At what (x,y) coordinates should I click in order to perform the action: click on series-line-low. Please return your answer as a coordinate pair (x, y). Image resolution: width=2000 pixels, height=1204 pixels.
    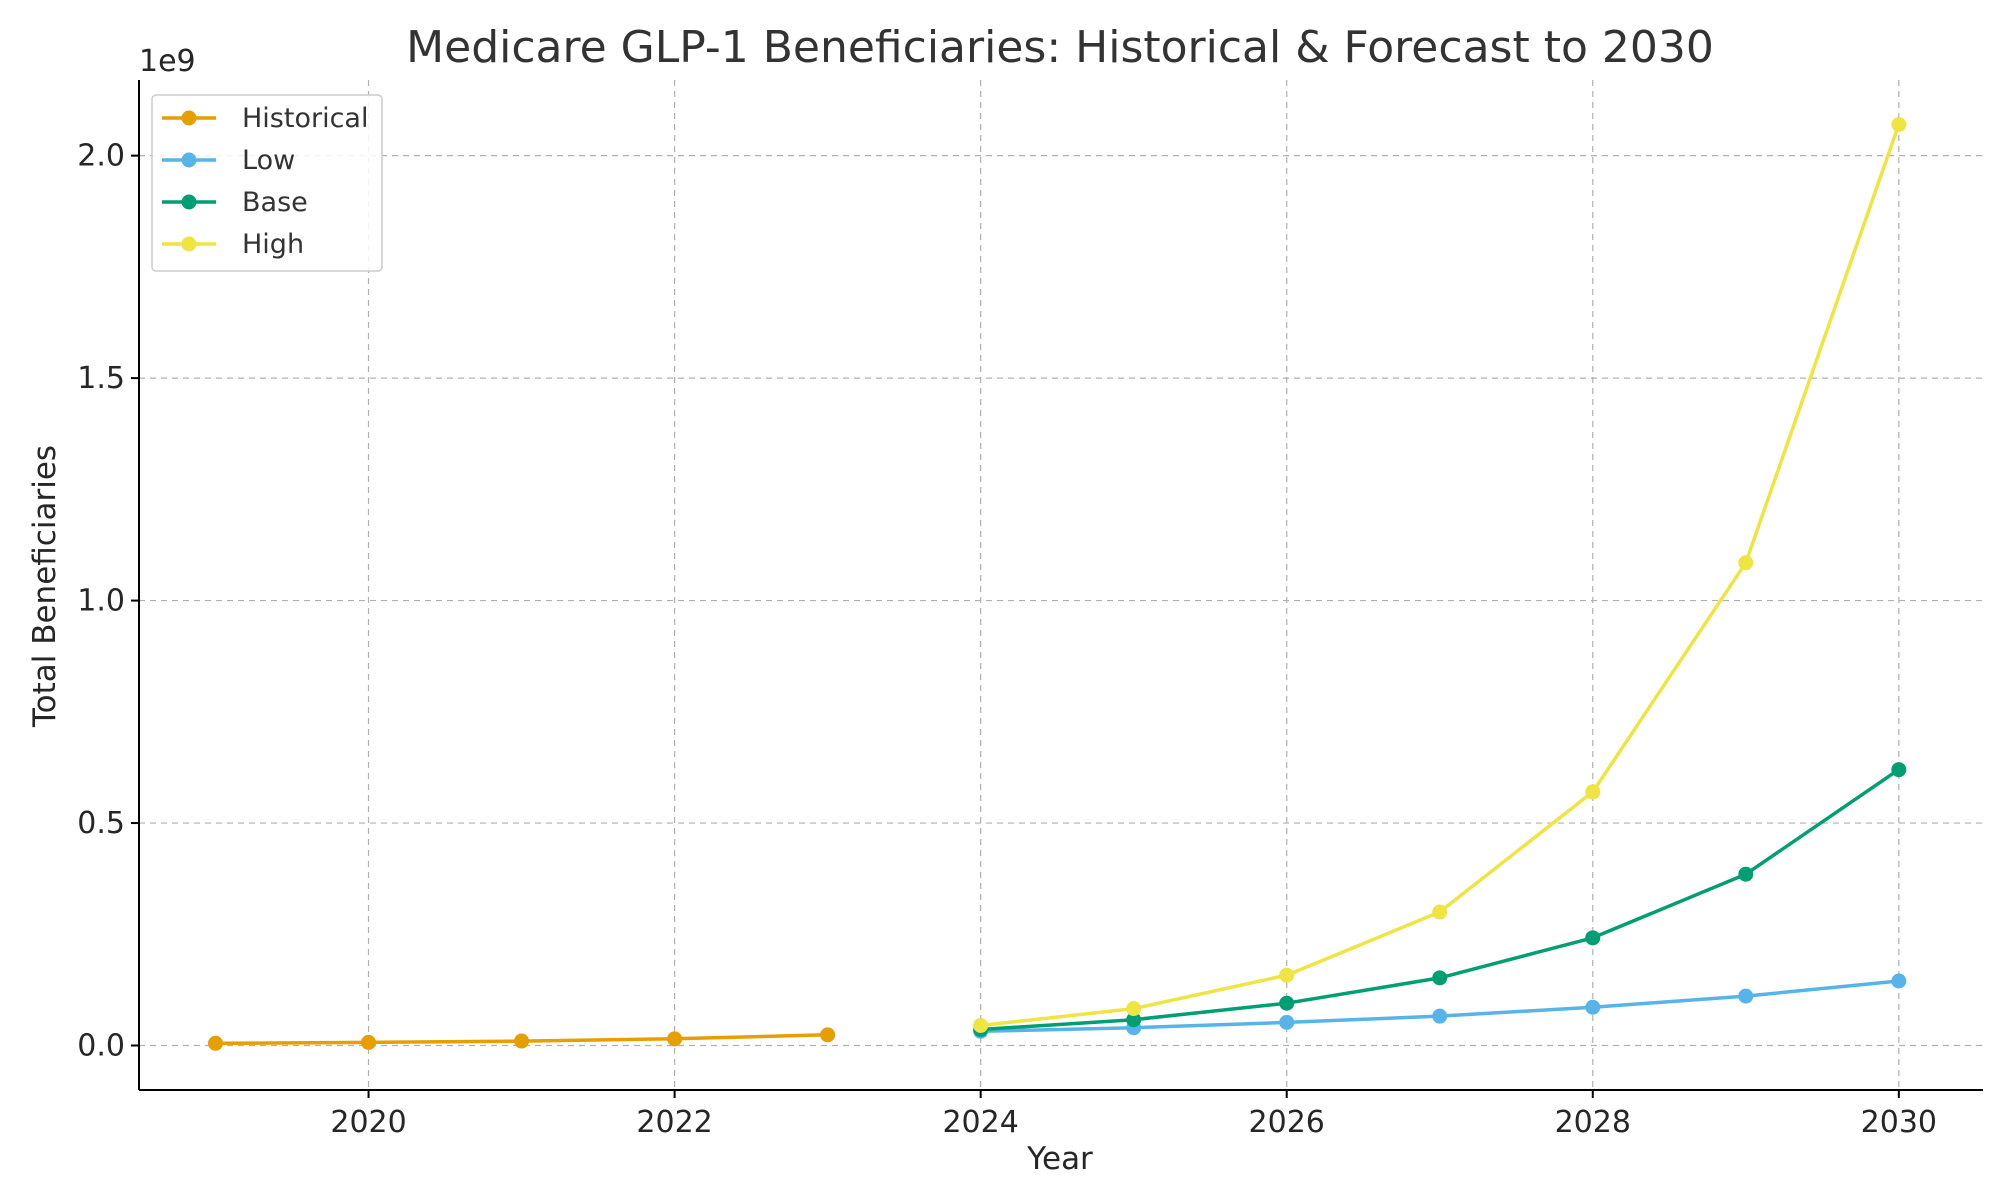
    Looking at the image, I should click on (1439, 1006).